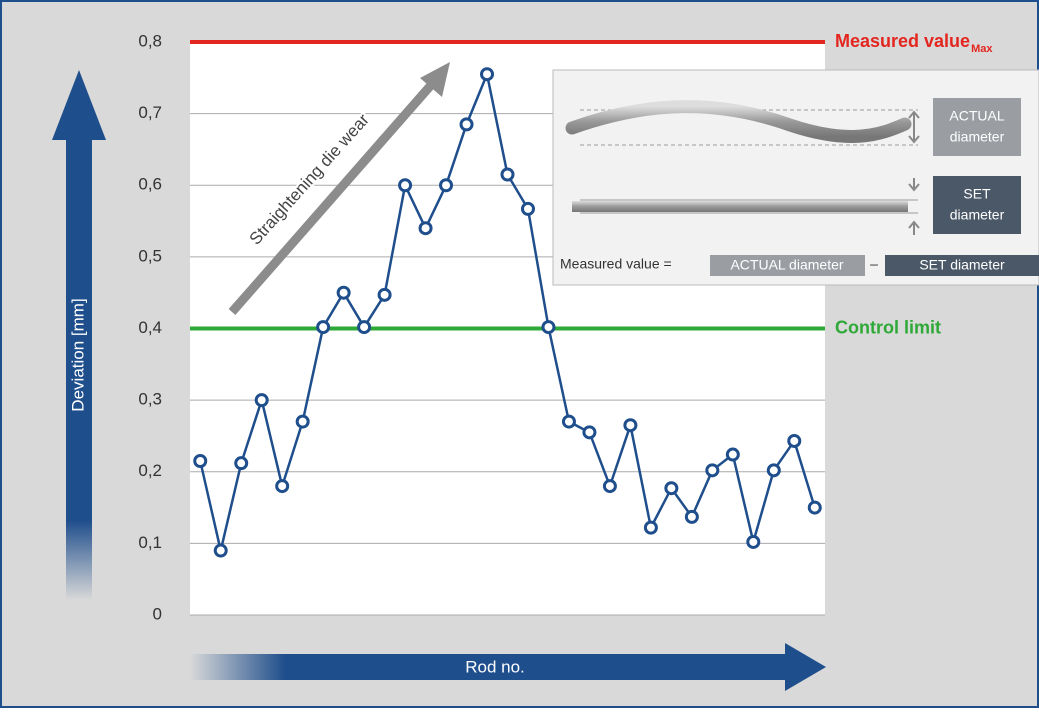 This screenshot has height=713, width=1039. What do you see at coordinates (616, 264) in the screenshot?
I see `formula-left: Measured value =` at bounding box center [616, 264].